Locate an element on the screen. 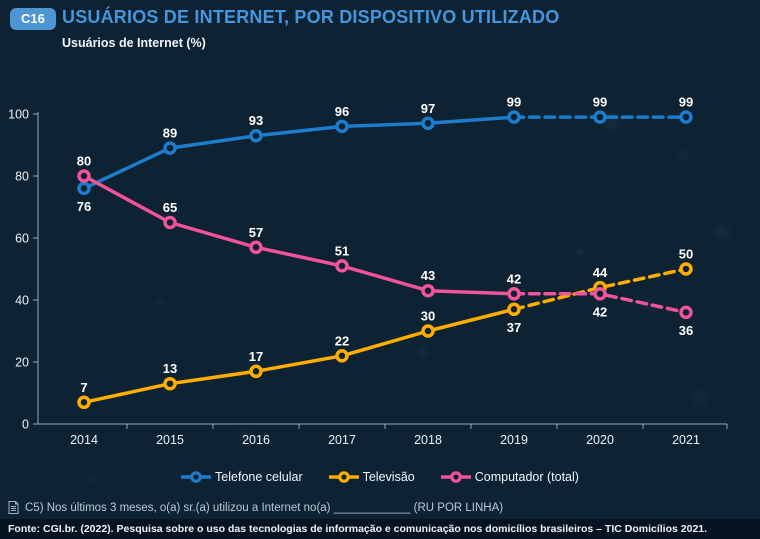 This screenshot has width=760, height=539. value-label-computador-total-2018: 43 is located at coordinates (428, 275).